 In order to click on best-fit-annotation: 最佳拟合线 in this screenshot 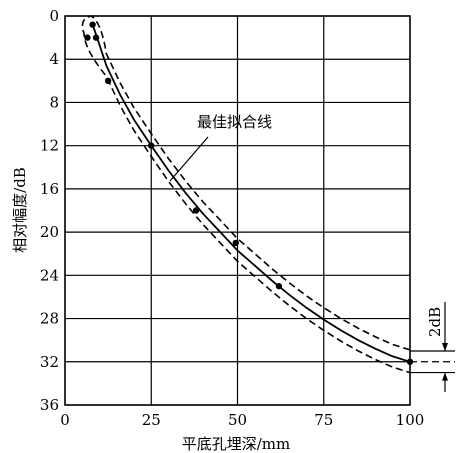, I will do `click(234, 122)`.